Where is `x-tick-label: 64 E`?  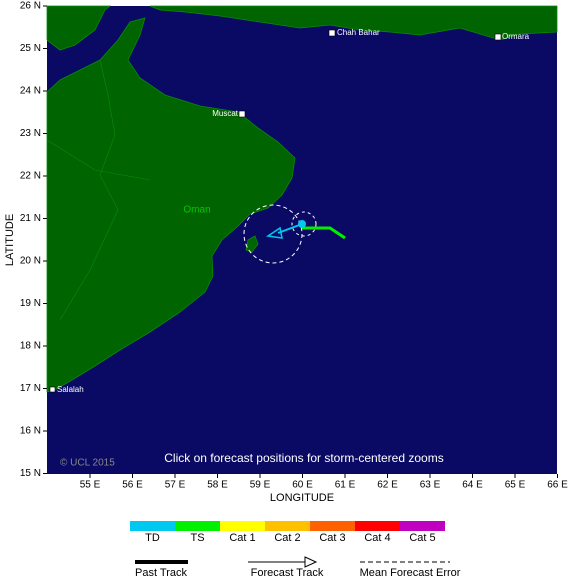 x-tick-label: 64 E is located at coordinates (472, 485).